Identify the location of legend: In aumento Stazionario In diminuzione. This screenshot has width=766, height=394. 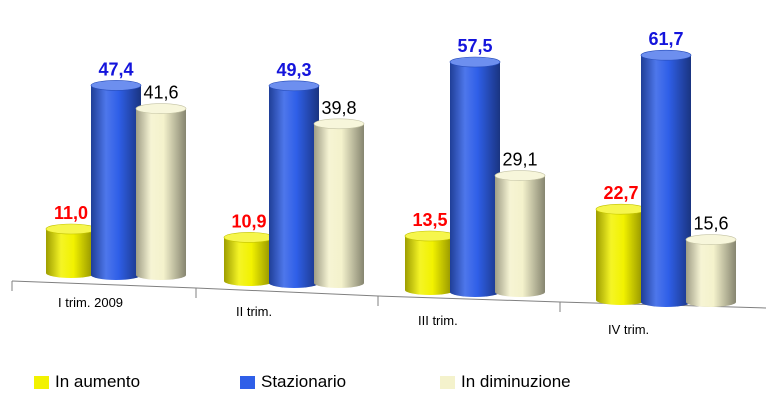
(383, 383).